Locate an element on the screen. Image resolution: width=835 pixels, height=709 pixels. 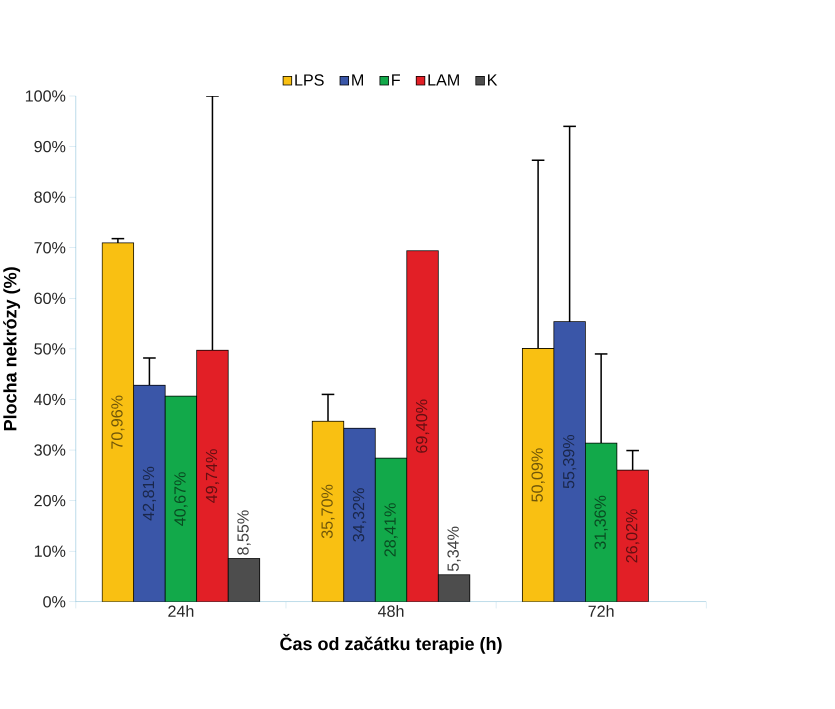
legend-label: LPS is located at coordinates (309, 80).